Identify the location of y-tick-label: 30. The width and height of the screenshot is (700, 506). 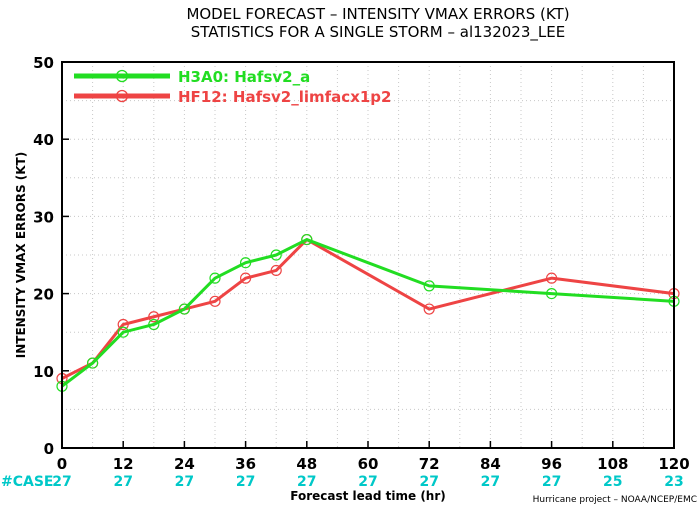
(43, 217).